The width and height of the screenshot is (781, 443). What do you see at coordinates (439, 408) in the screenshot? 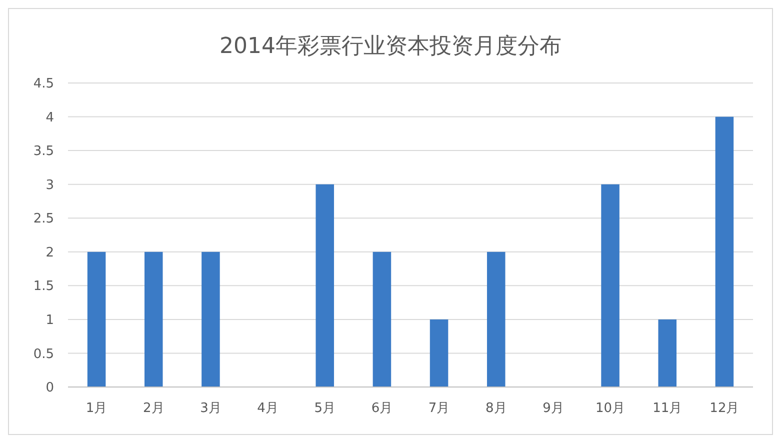
I see `x-tick-label: 7月` at bounding box center [439, 408].